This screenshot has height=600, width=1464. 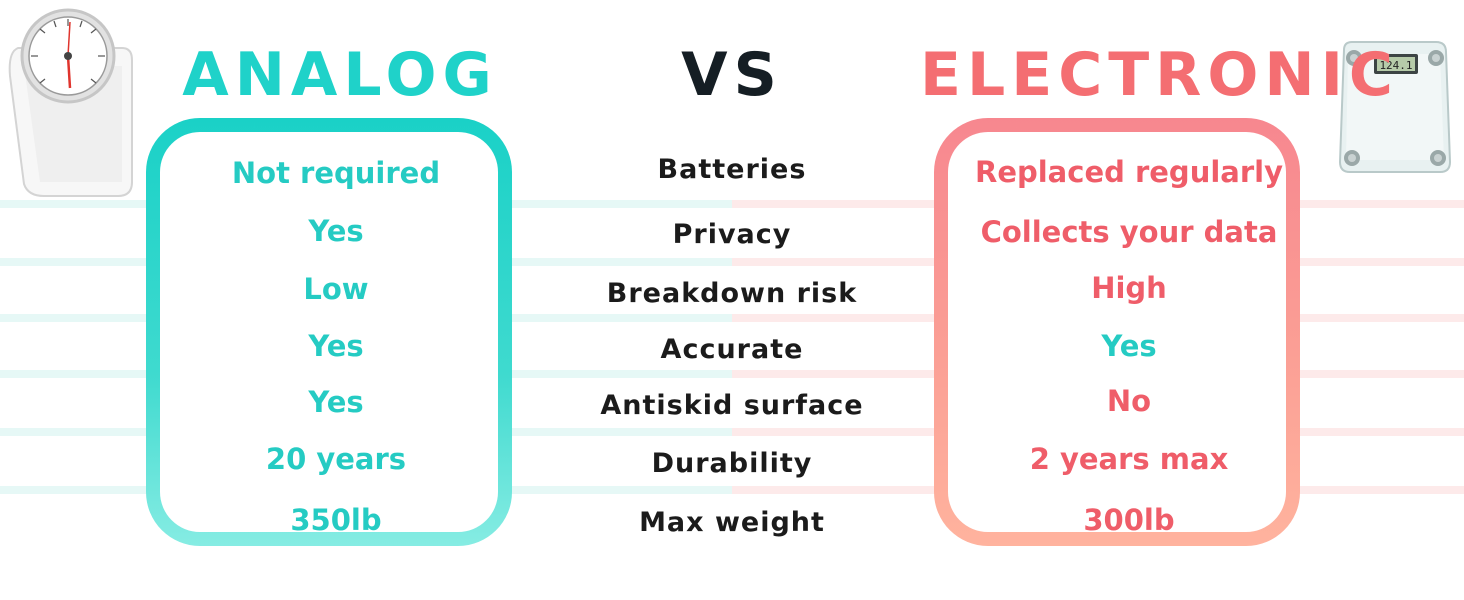 What do you see at coordinates (1395, 65) in the screenshot?
I see `scale-display-reading: 124.1` at bounding box center [1395, 65].